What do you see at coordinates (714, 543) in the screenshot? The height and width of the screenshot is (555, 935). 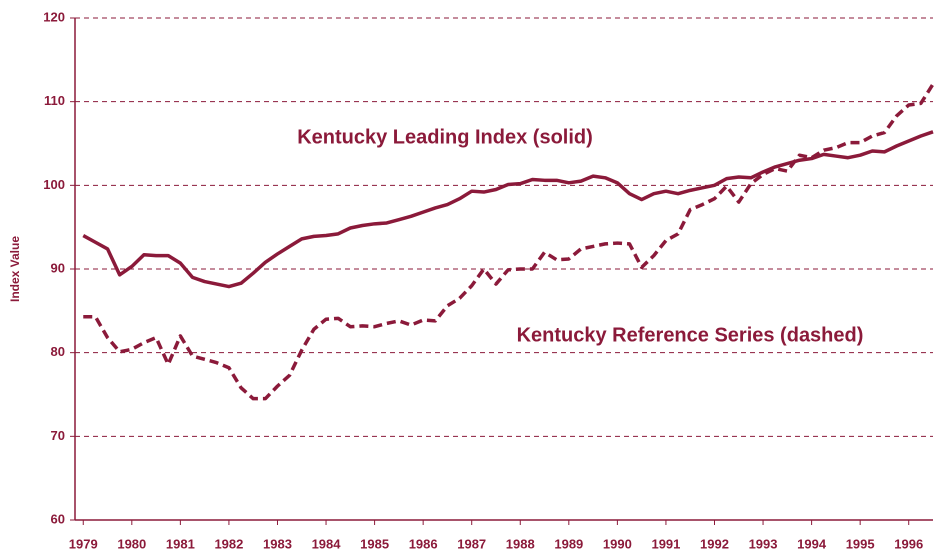 I see `x-tick-label: 1992` at bounding box center [714, 543].